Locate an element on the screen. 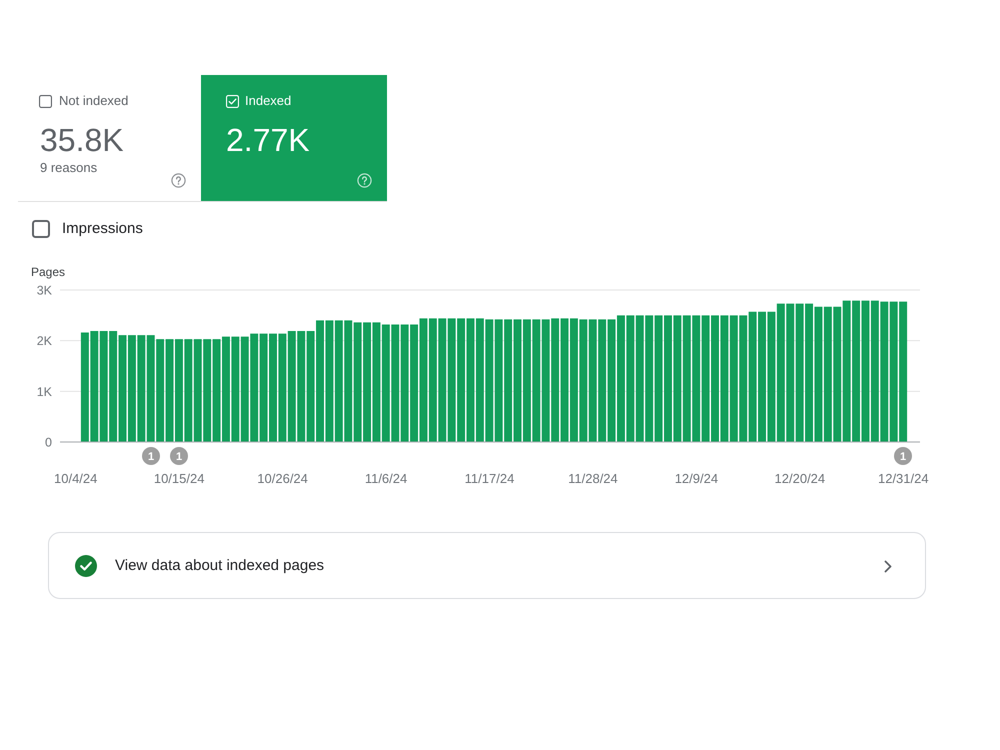 This screenshot has width=1000, height=750. x-tick-label: 11/6/24 is located at coordinates (386, 478).